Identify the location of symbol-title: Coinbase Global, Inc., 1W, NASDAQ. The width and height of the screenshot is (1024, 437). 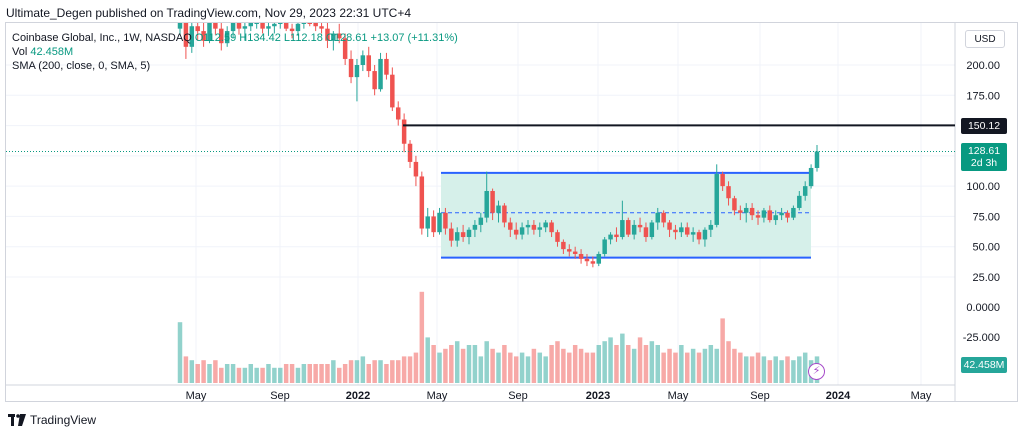
(102, 38).